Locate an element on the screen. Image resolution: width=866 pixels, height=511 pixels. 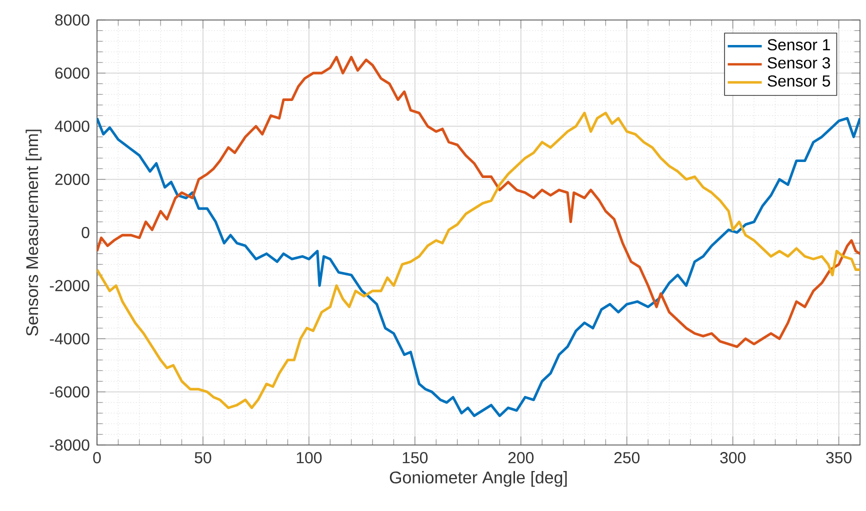
x-tick-label: 200 is located at coordinates (521, 458).